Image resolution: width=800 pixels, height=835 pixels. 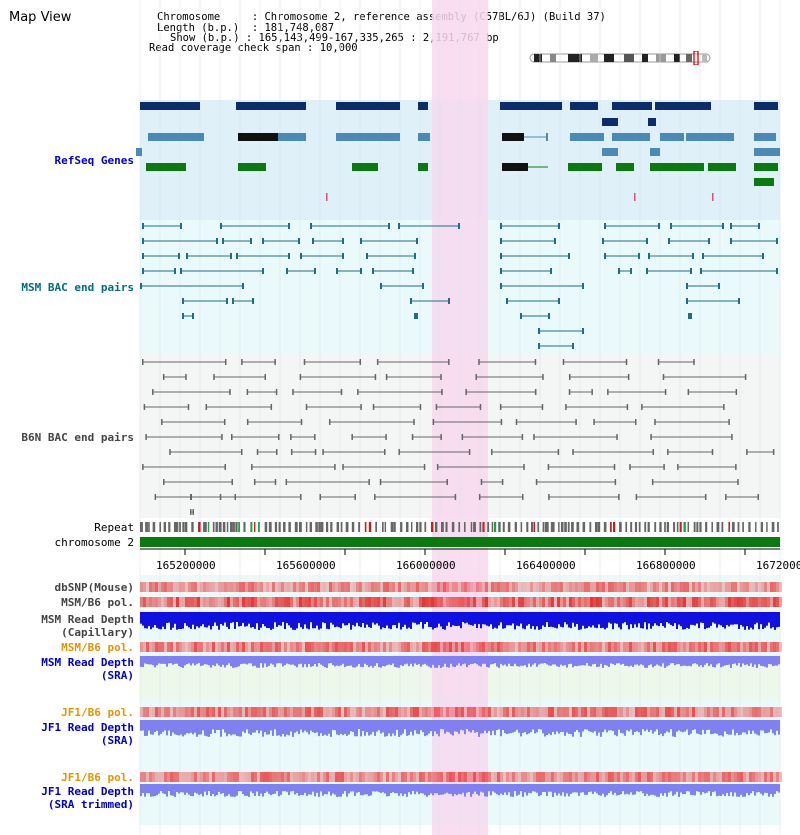 I want to click on track-label-jf1-b6-pol-2: JF1/B6 pol., so click(x=97, y=777).